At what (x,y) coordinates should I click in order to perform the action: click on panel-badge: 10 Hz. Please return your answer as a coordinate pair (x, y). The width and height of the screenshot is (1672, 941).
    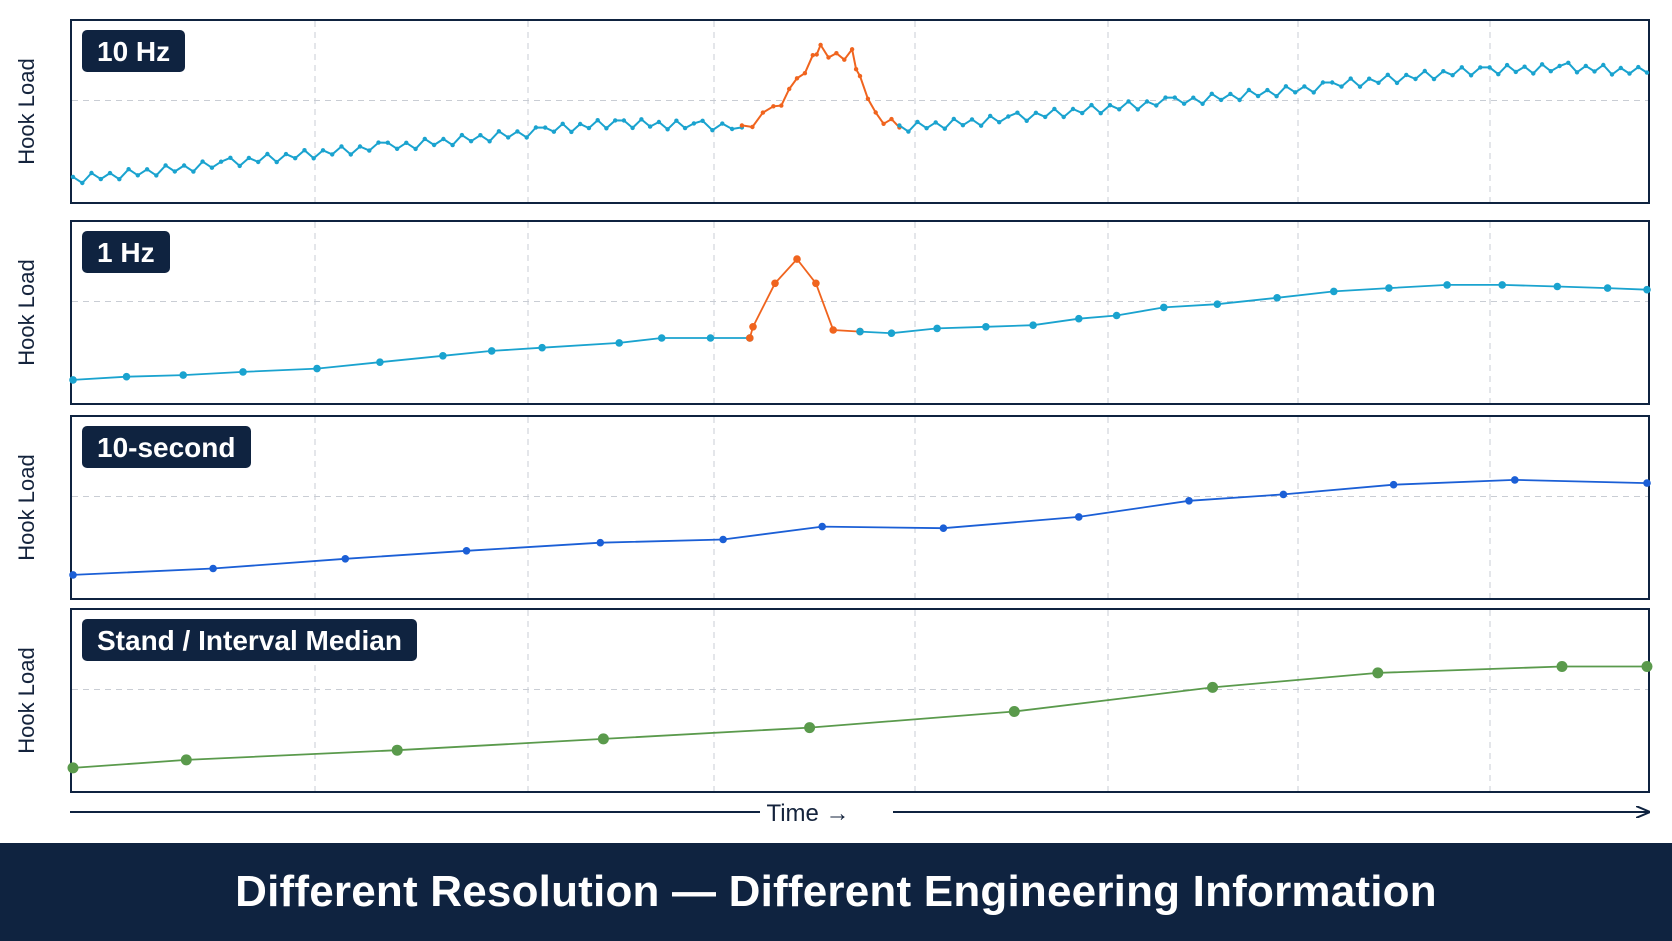
    Looking at the image, I should click on (133, 51).